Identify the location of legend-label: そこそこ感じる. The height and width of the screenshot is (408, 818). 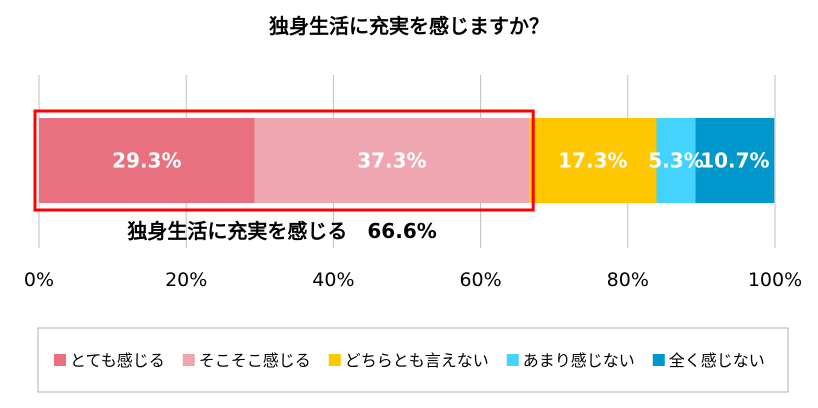
(255, 360).